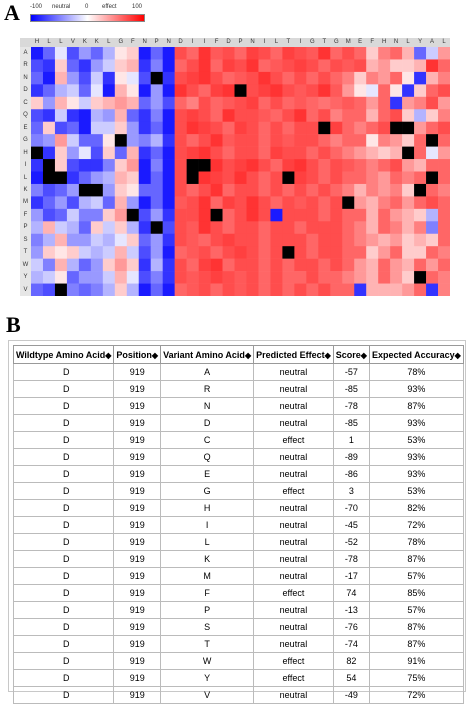  Describe the element at coordinates (207, 661) in the screenshot. I see `table-cell: W` at that location.